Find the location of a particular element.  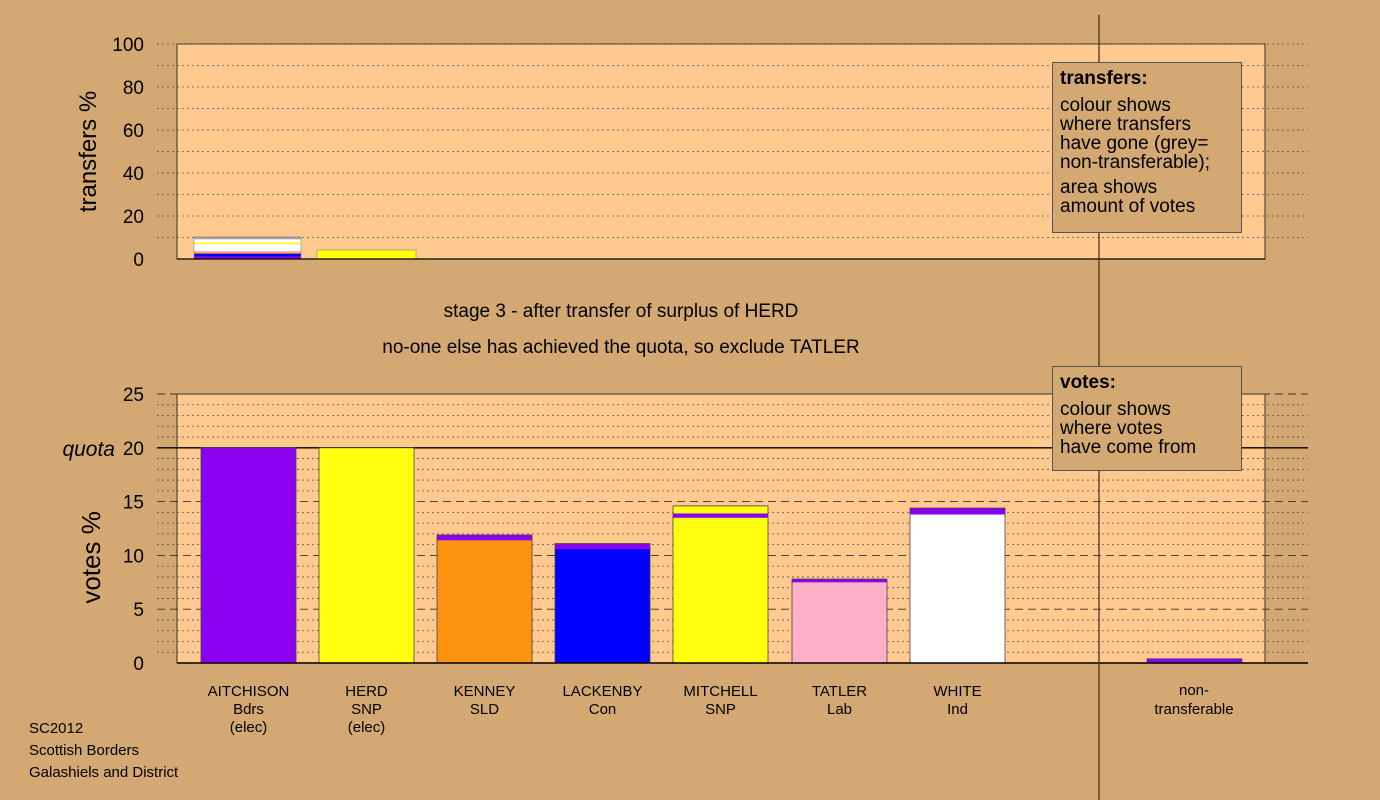

transfers-legend-title: transfers: is located at coordinates (1104, 78).